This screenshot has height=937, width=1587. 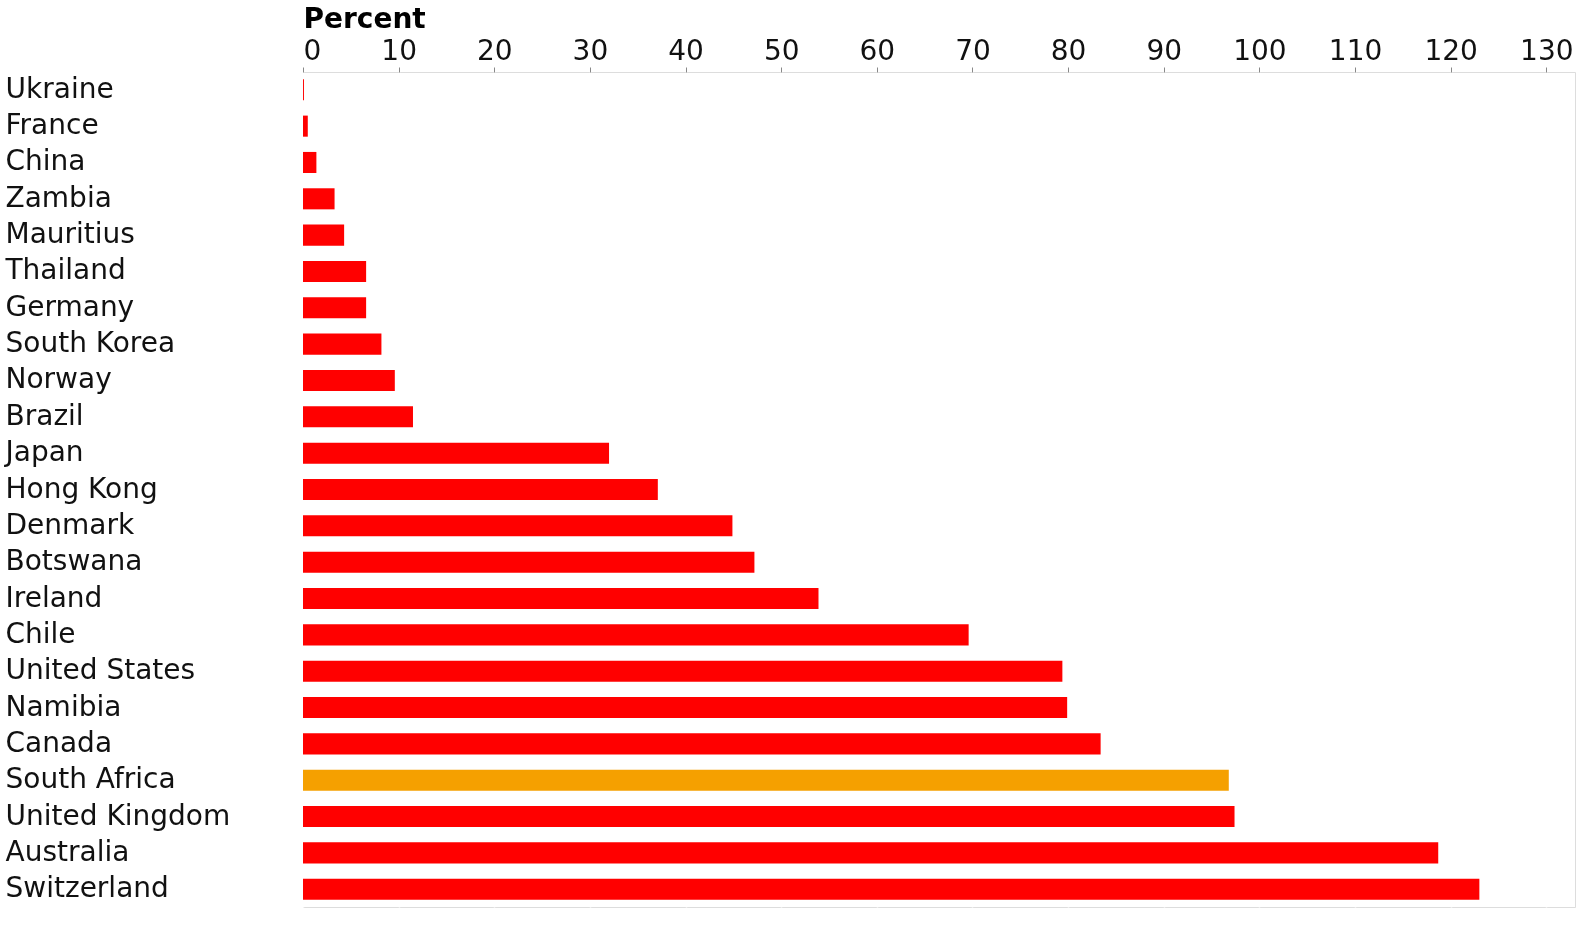 I want to click on y-tick-label: Mauritius, so click(x=70, y=234).